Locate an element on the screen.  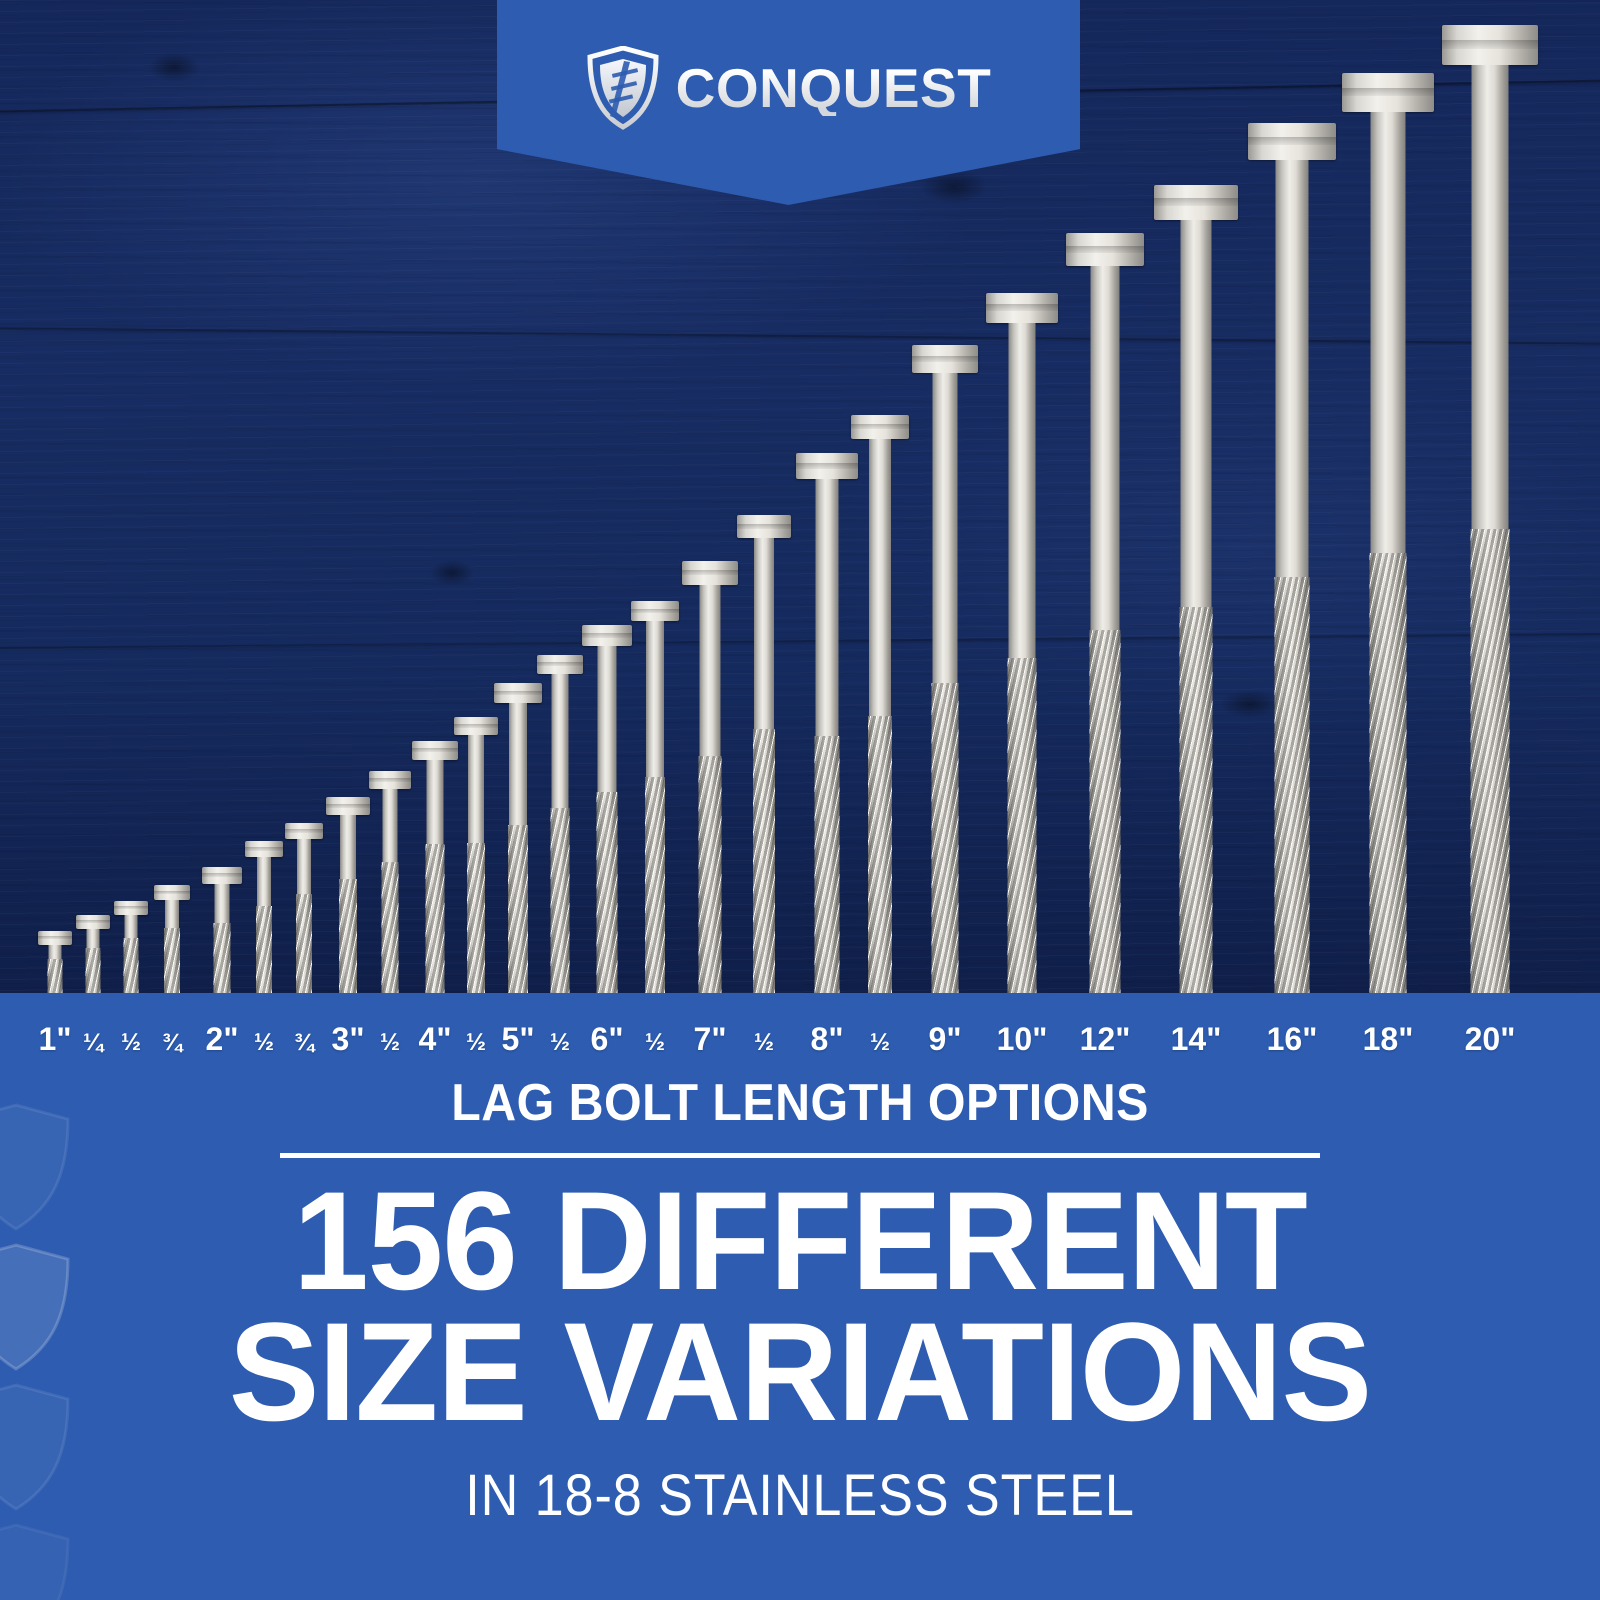
shield-logo-icon is located at coordinates (623, 88).